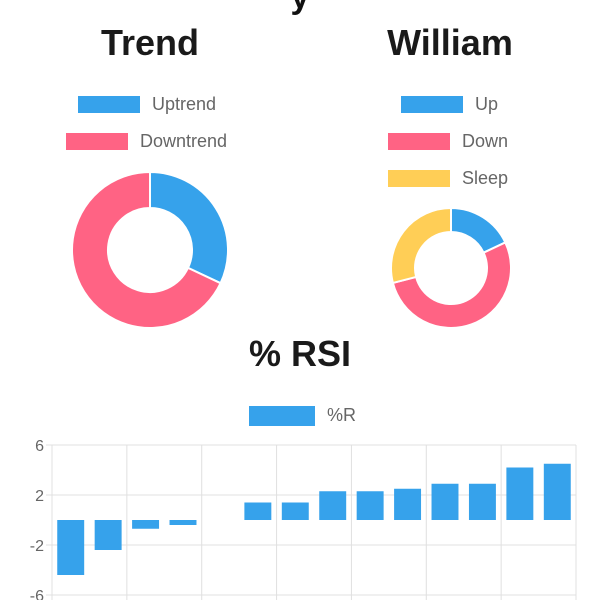 Image resolution: width=600 pixels, height=600 pixels. What do you see at coordinates (419, 141) in the screenshot?
I see `down-swatch` at bounding box center [419, 141].